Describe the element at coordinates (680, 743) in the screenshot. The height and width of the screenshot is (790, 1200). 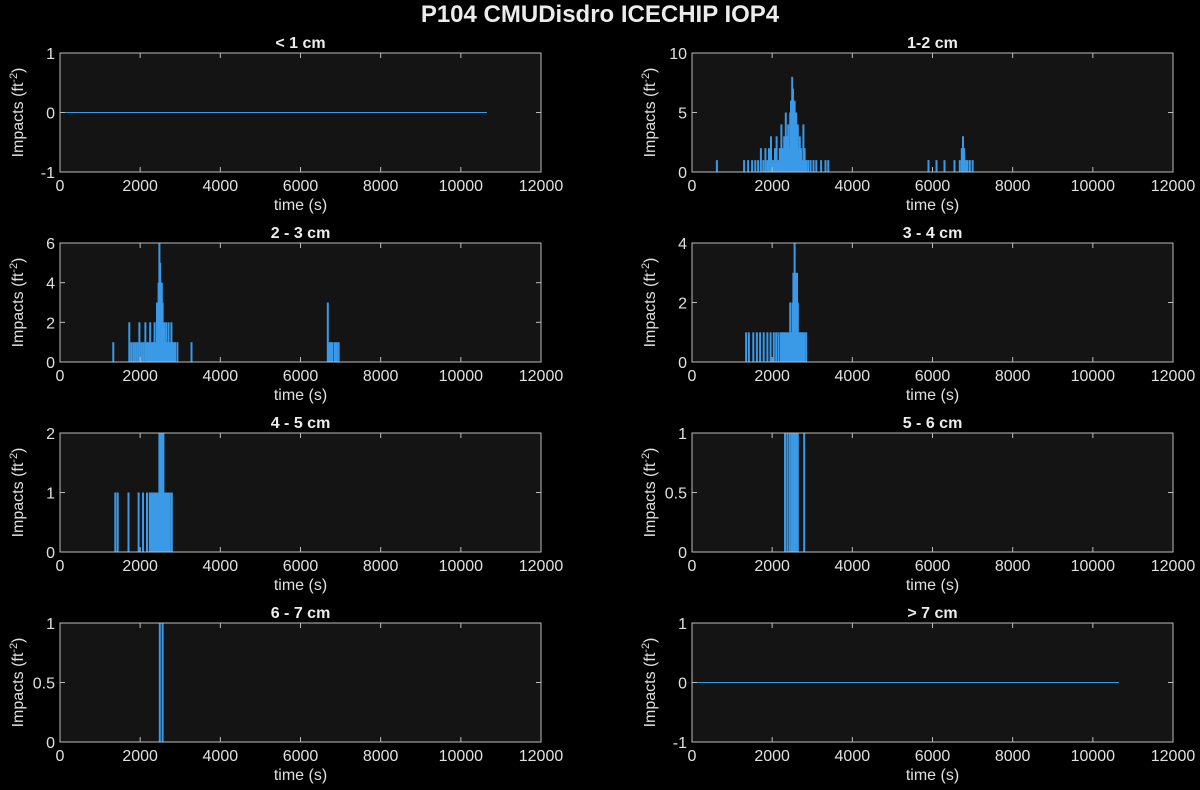
I see `y-tick-label: -1` at that location.